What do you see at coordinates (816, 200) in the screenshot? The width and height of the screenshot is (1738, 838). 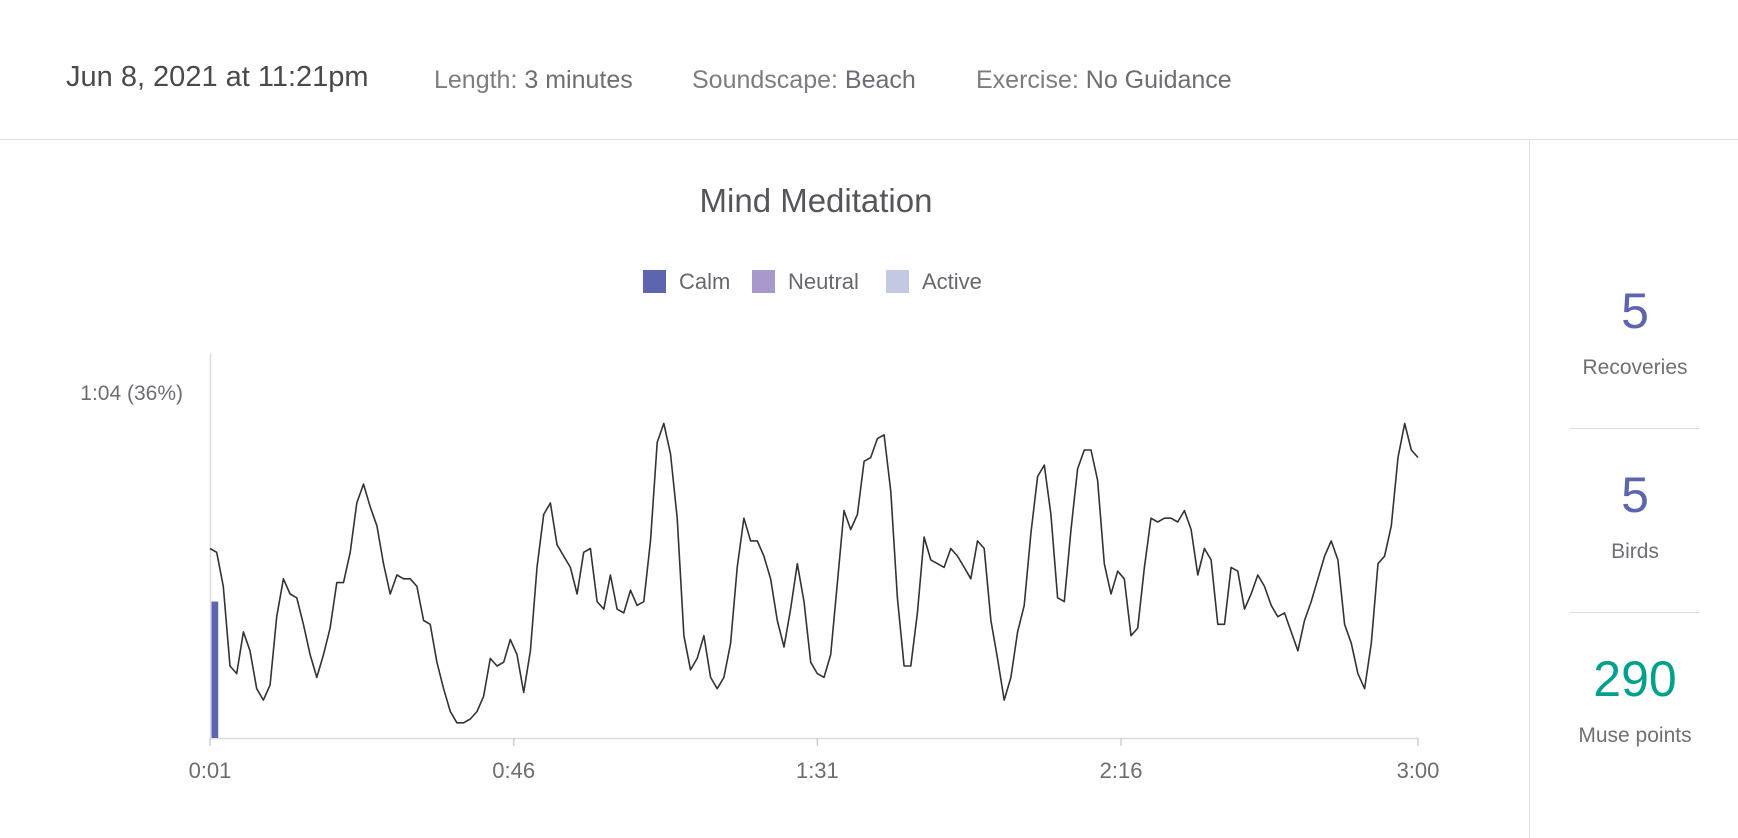 I see `chart-title: Mind Meditation` at bounding box center [816, 200].